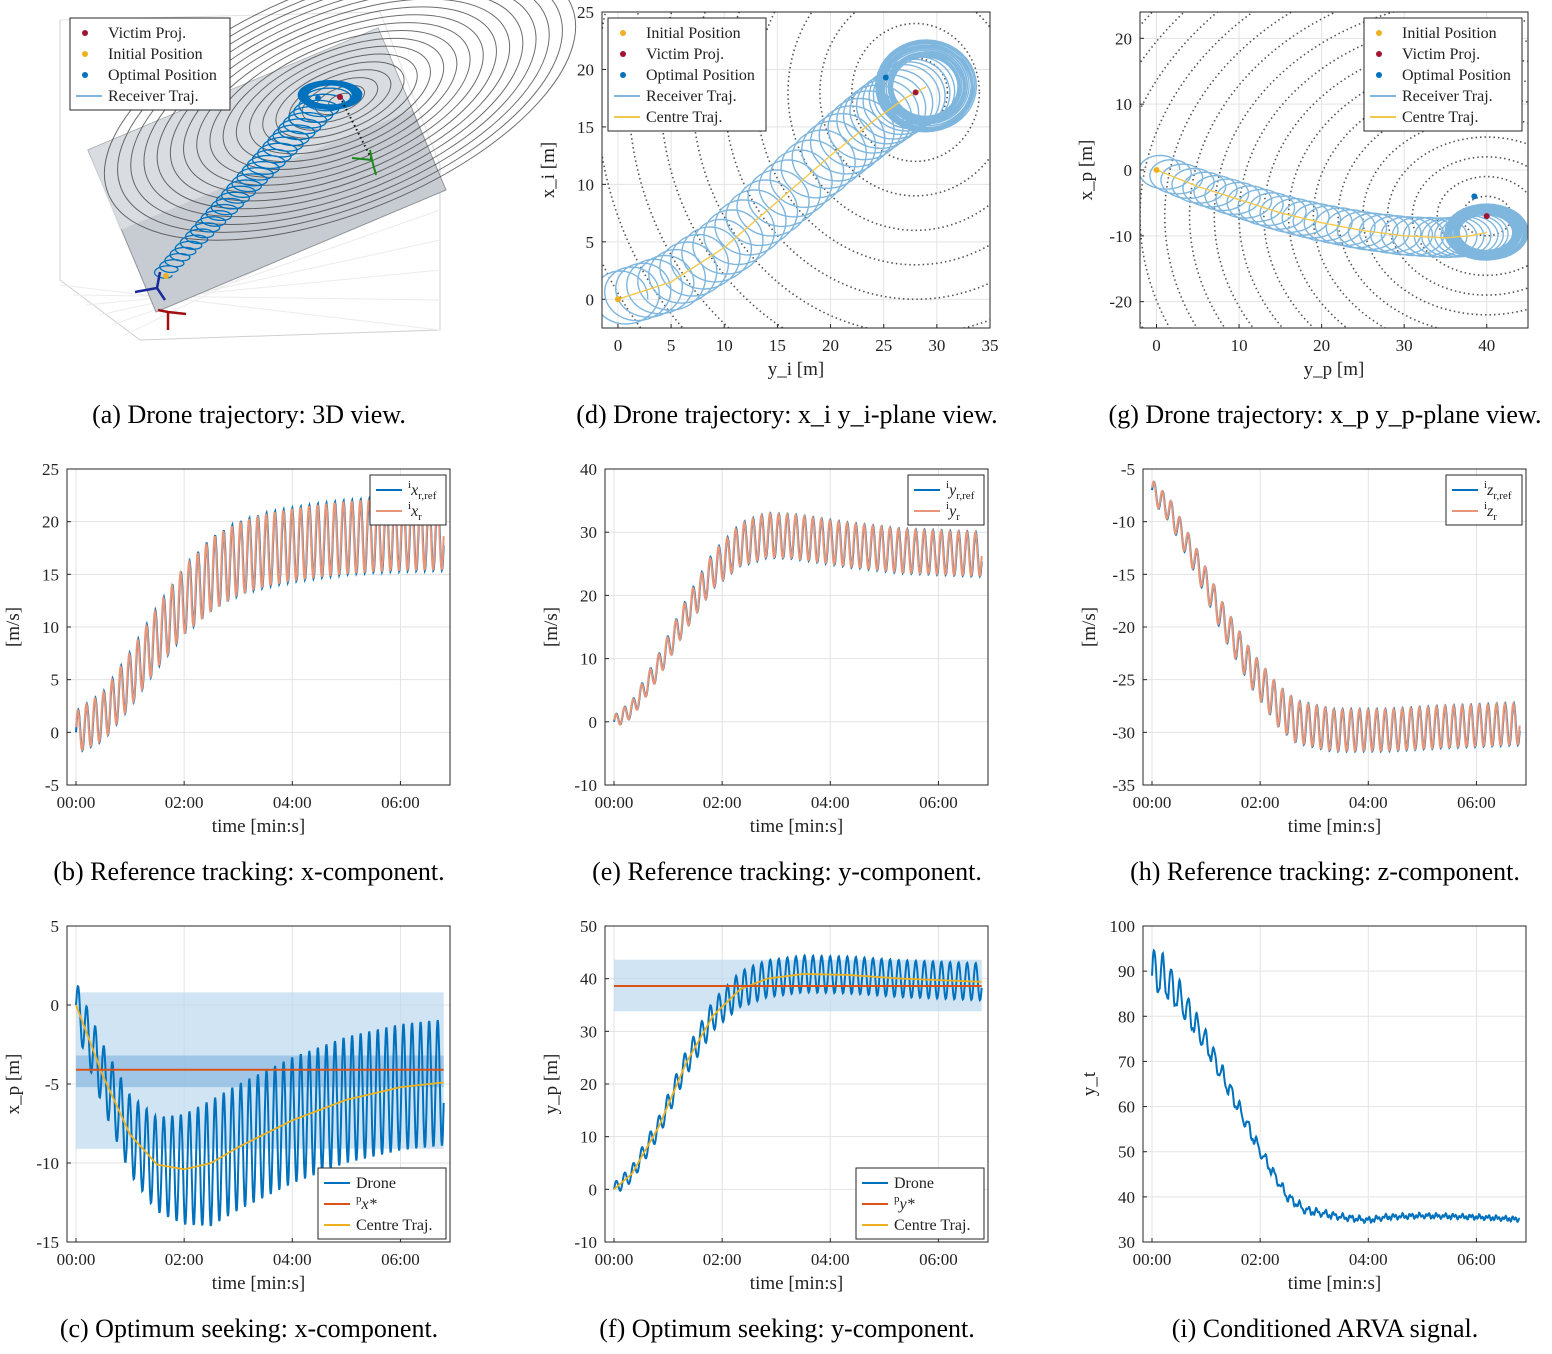  Describe the element at coordinates (588, 979) in the screenshot. I see `f-ytick-label: 40` at that location.